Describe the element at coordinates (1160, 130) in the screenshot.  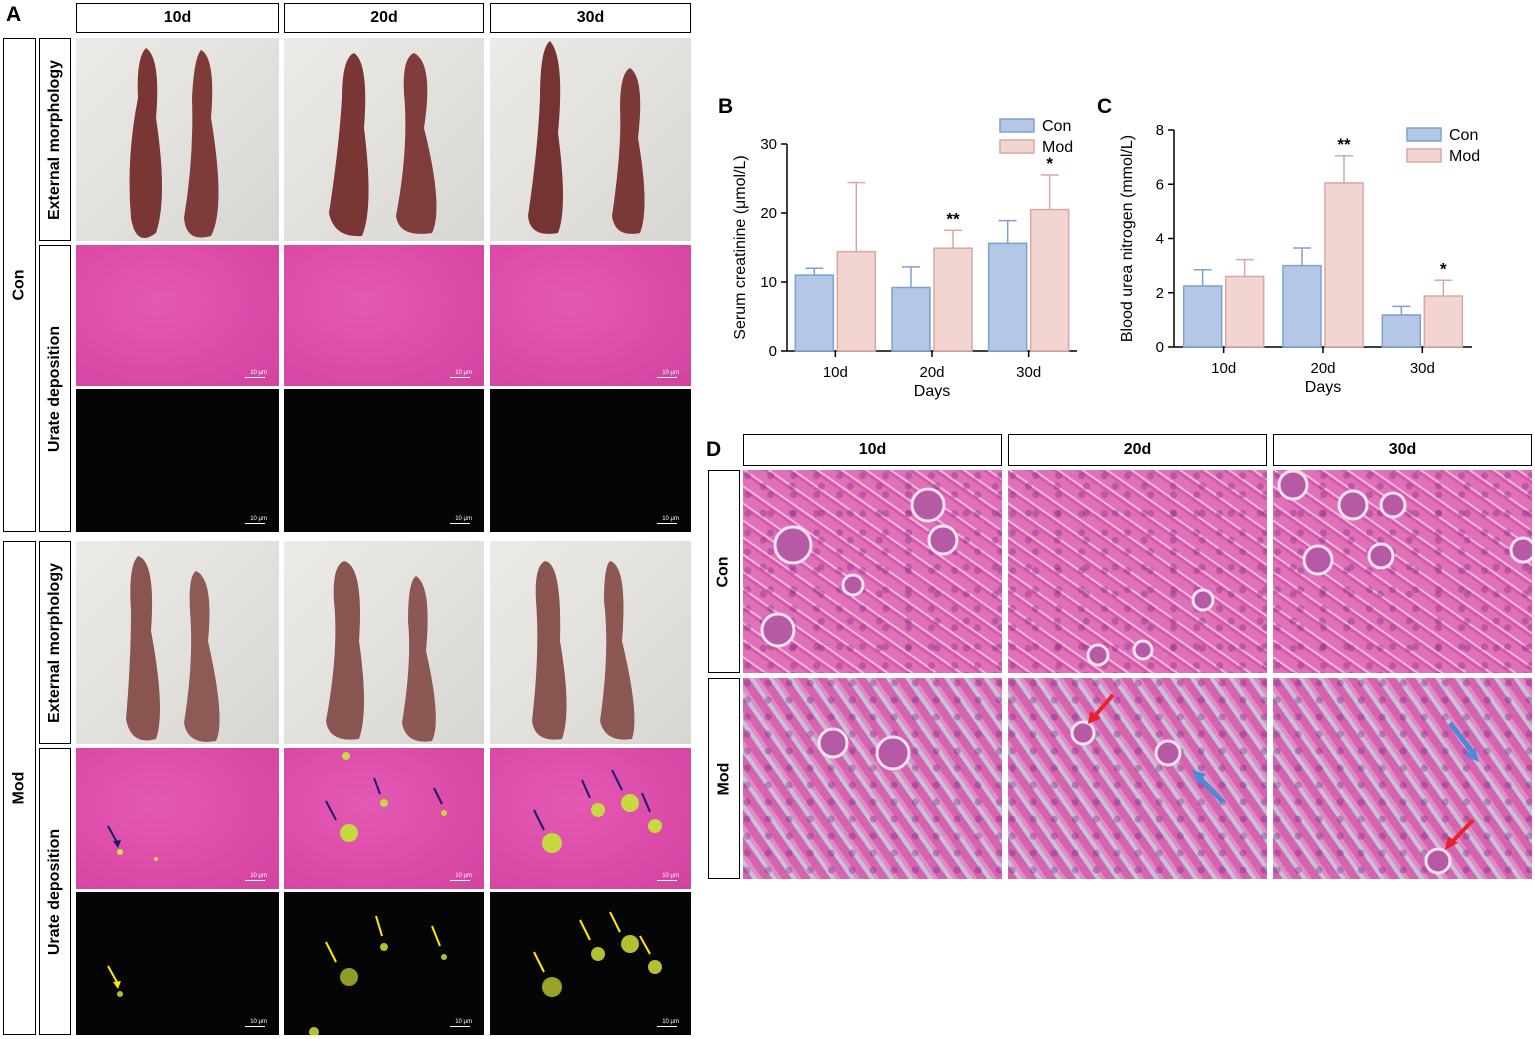
I see `y-tick-label: 8` at that location.